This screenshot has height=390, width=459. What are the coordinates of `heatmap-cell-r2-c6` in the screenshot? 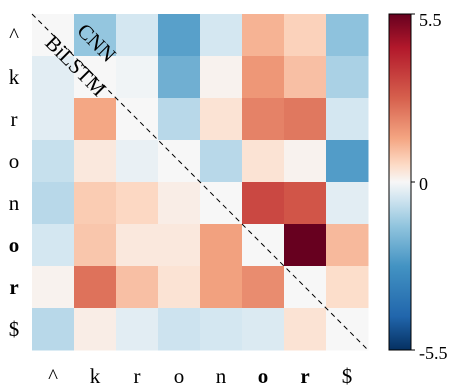 It's located at (305, 119).